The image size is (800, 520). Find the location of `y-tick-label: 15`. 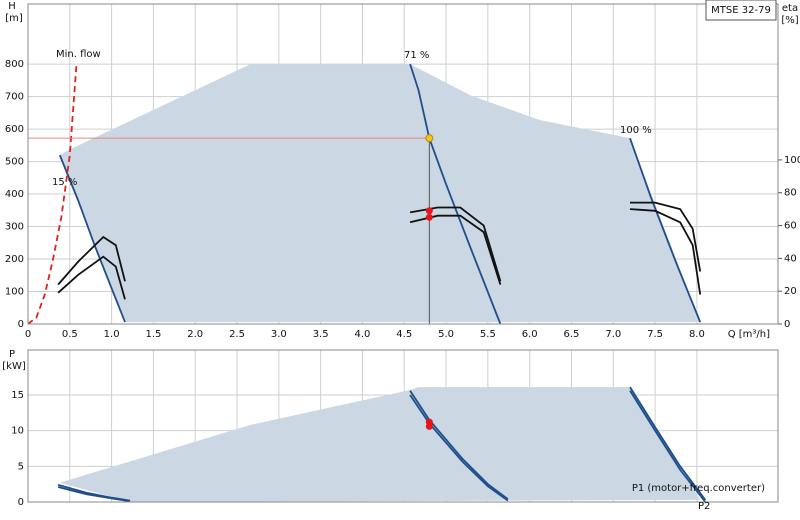

y-tick-label: 15 is located at coordinates (17, 395).